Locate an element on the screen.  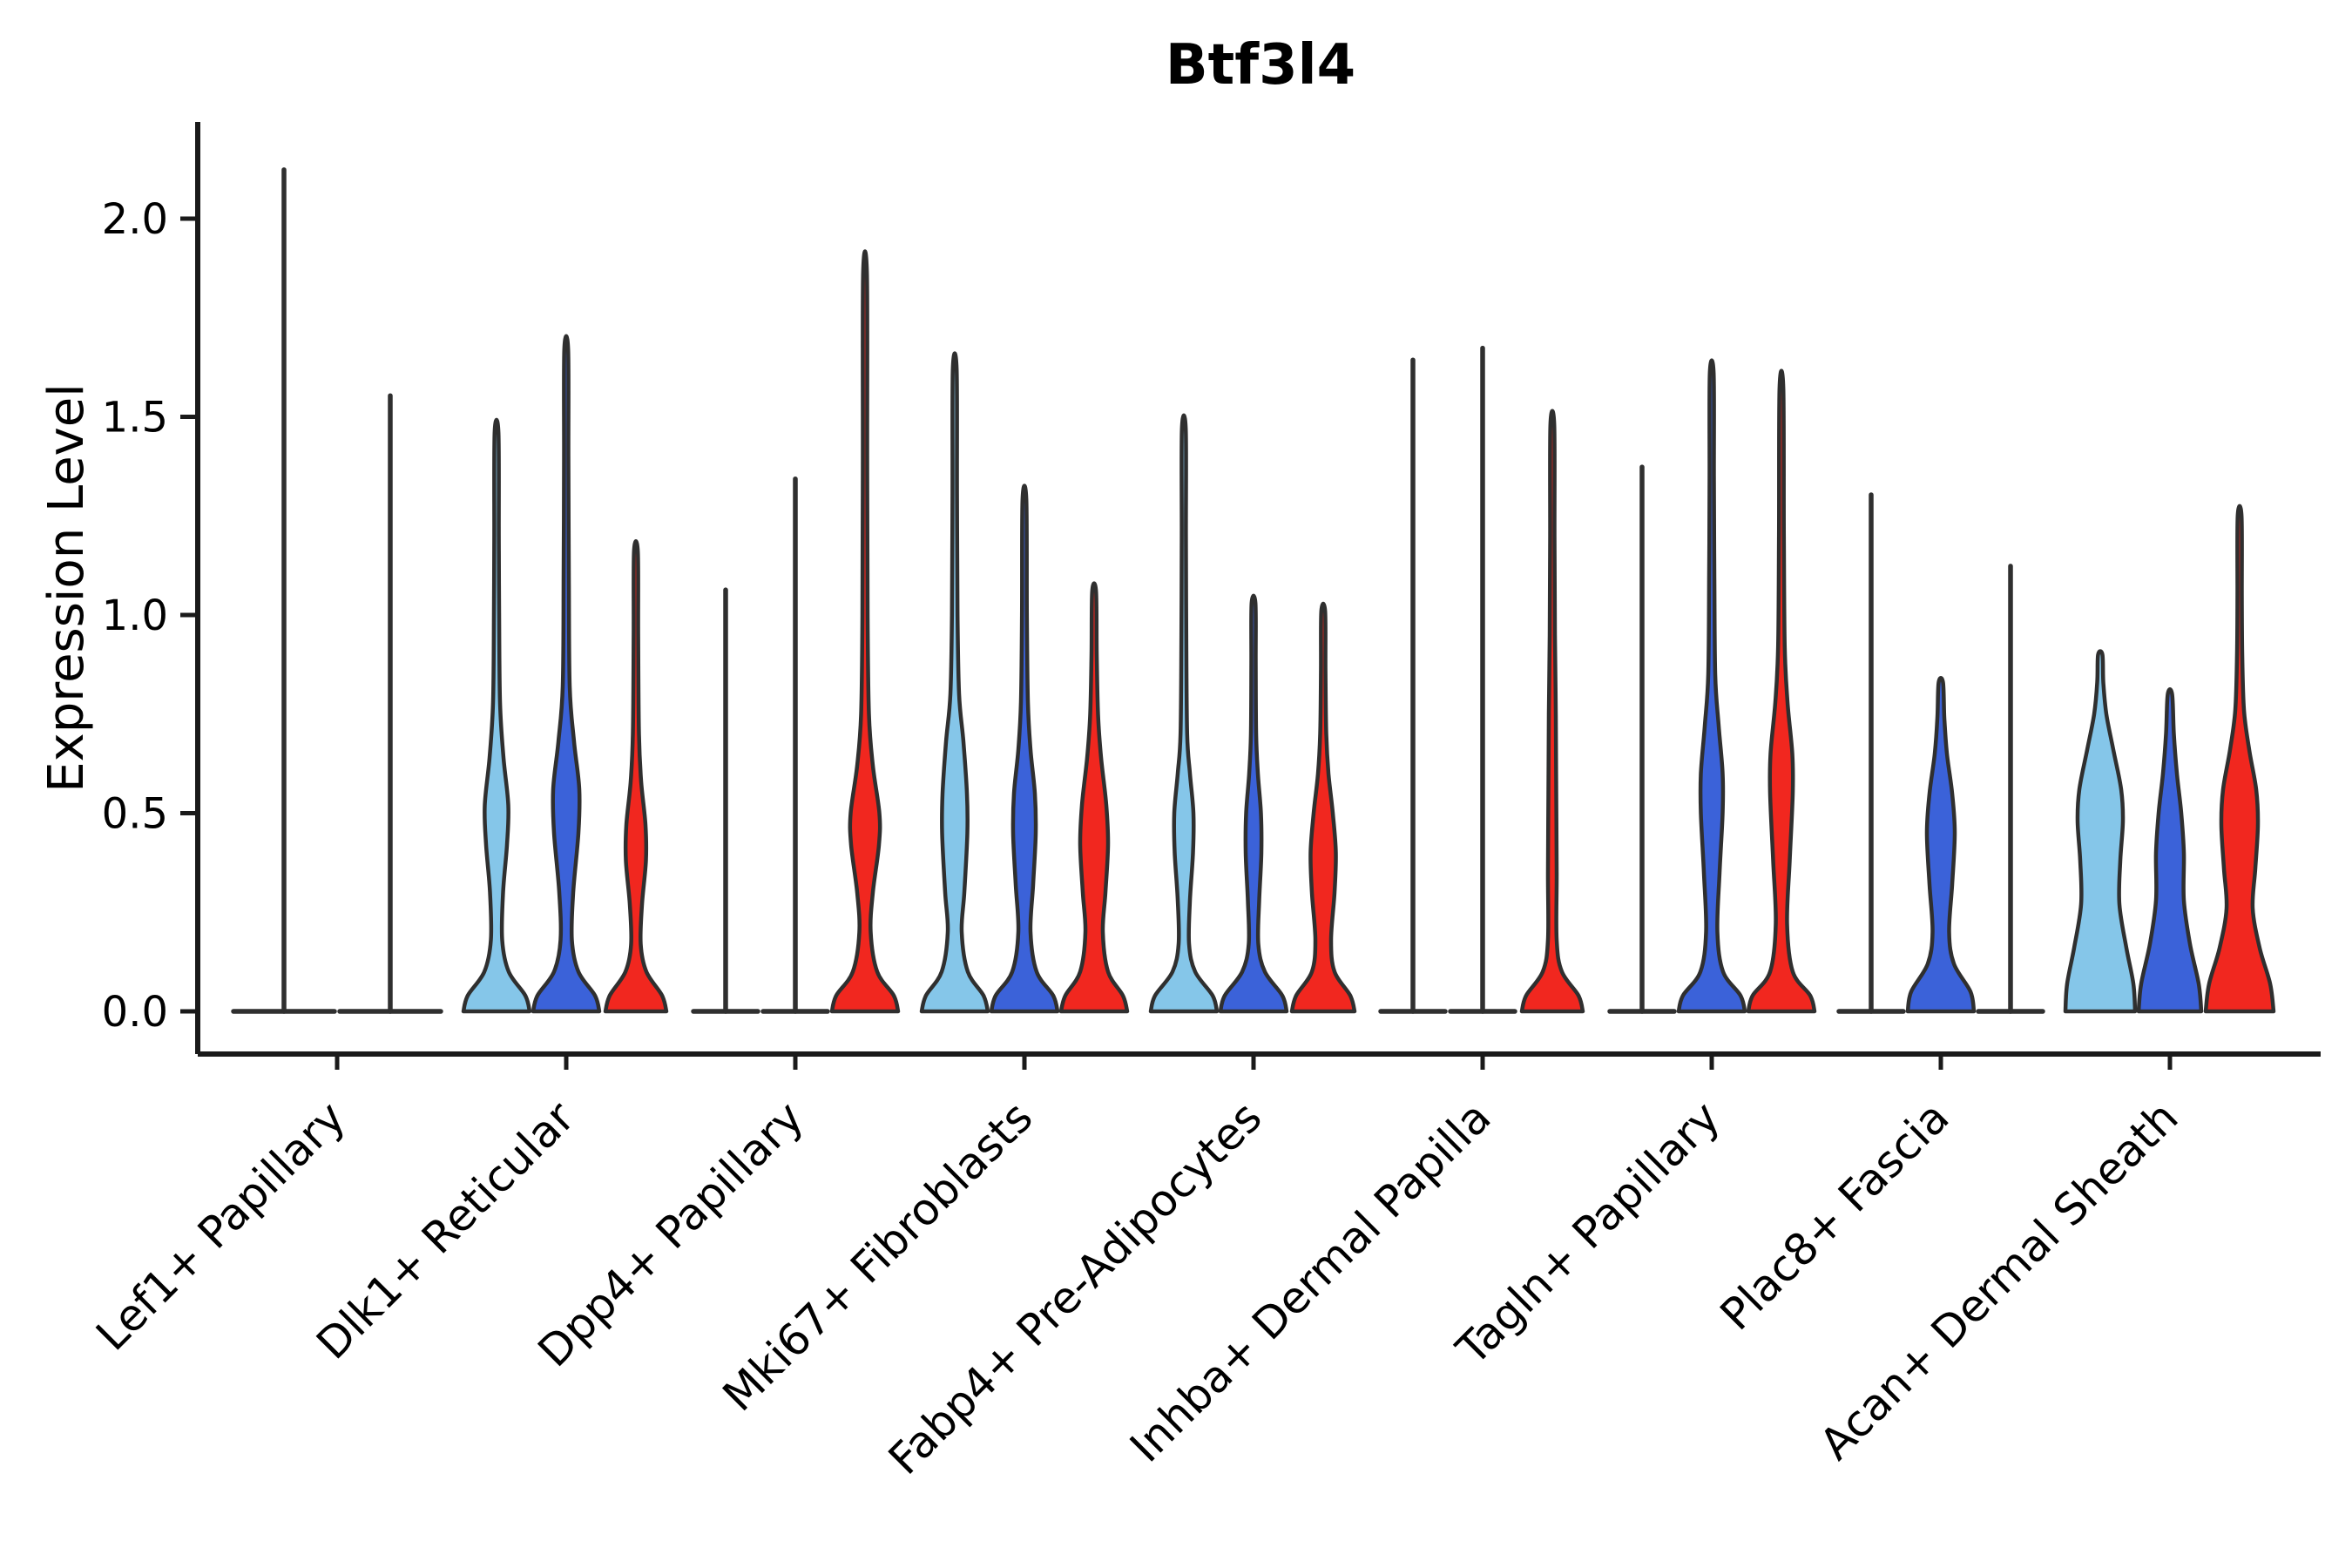
violin-acan-dermal-sheath-s1 is located at coordinates (2101, 831).